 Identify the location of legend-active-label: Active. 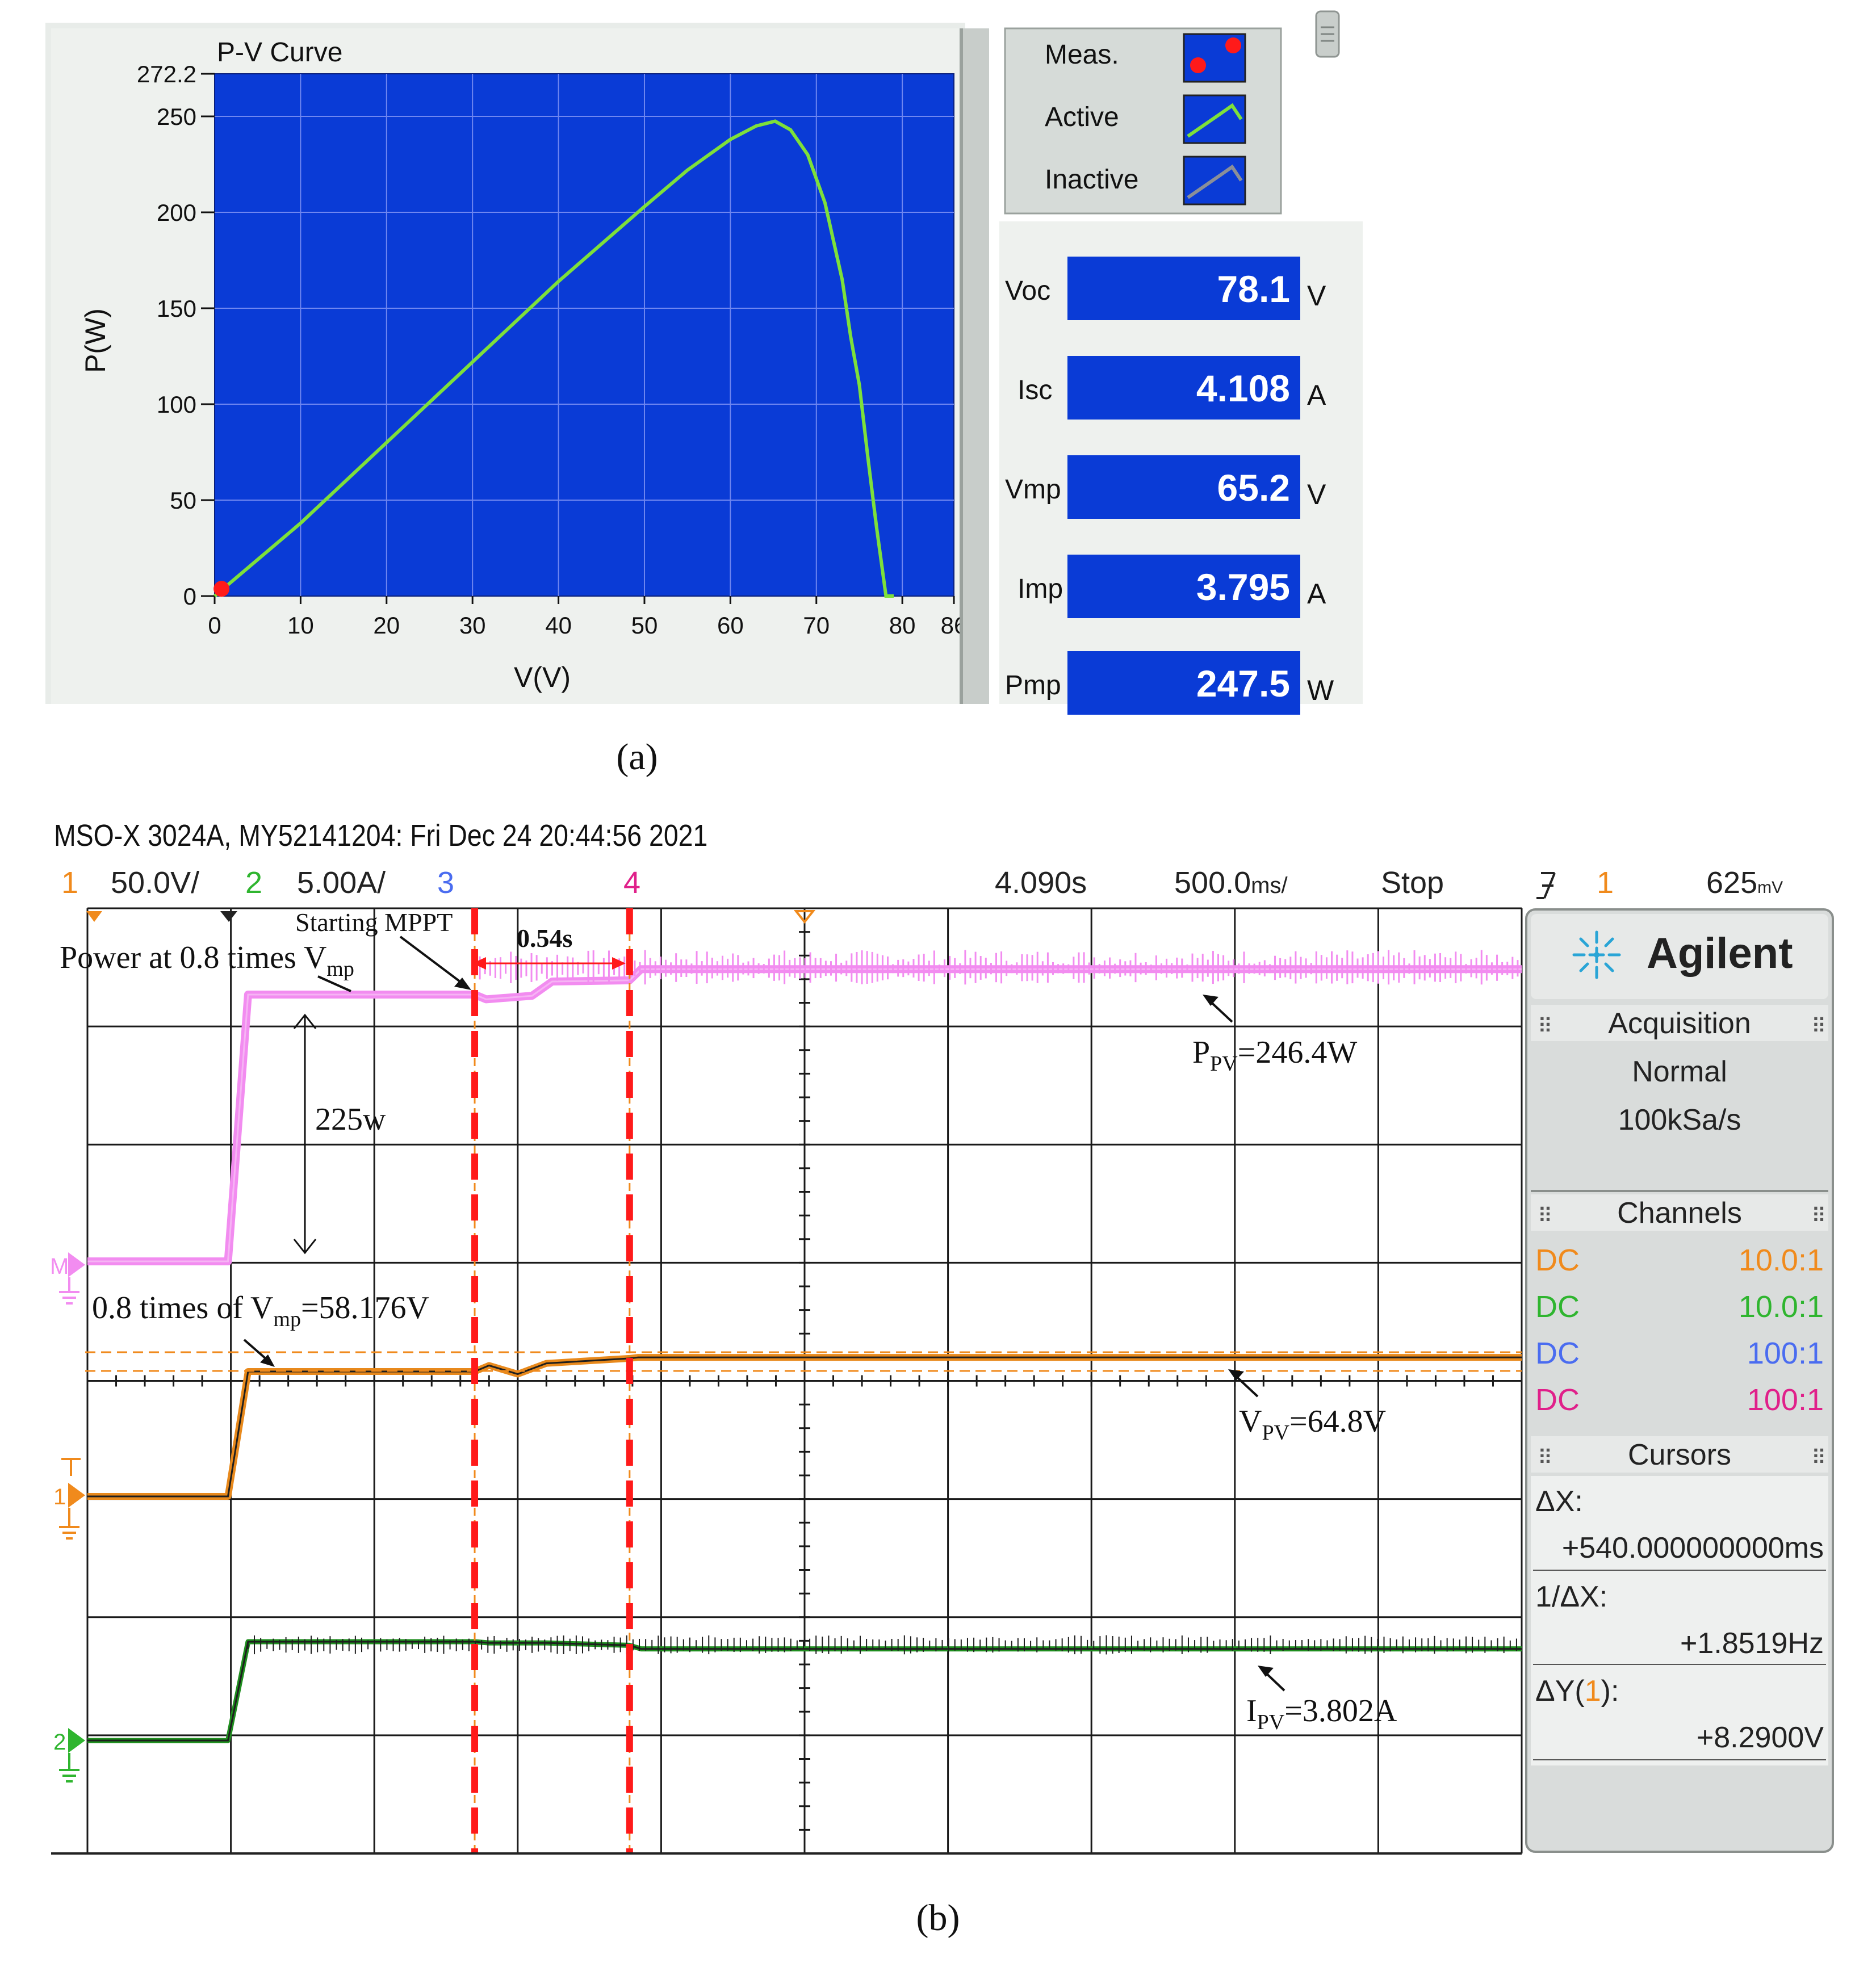
(1082, 117).